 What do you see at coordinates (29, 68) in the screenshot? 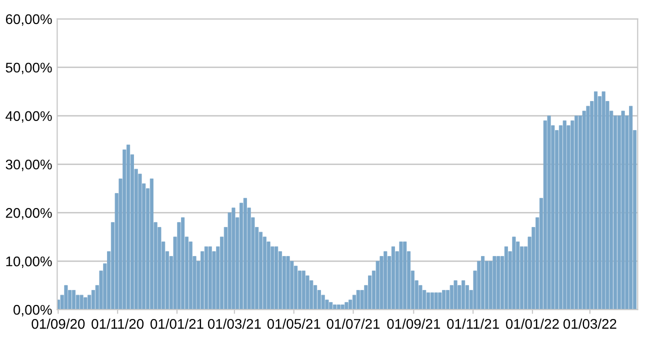
I see `y-tick-label: 50,00%` at bounding box center [29, 68].